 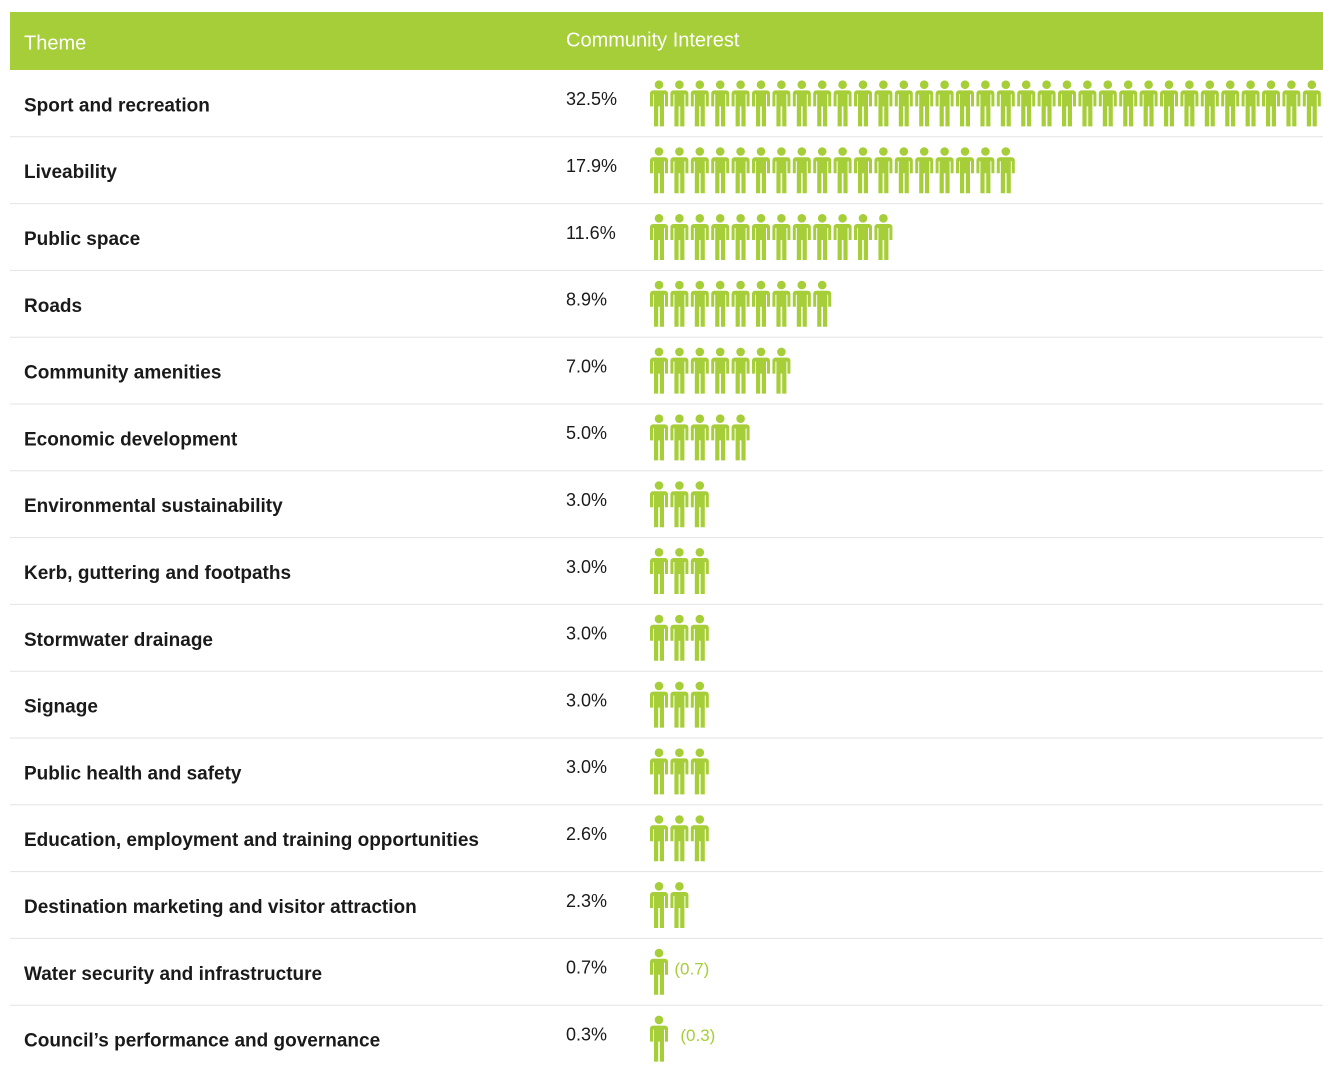 I want to click on value-label: 2.6%, so click(x=586, y=834).